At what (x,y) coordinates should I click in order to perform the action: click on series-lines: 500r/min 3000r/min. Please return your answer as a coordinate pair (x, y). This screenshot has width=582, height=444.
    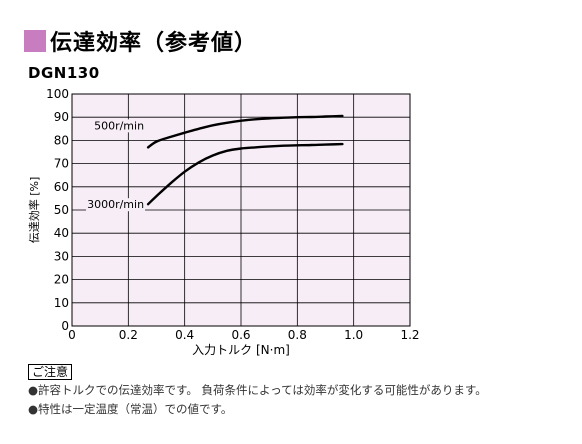
    Looking at the image, I should click on (215, 163).